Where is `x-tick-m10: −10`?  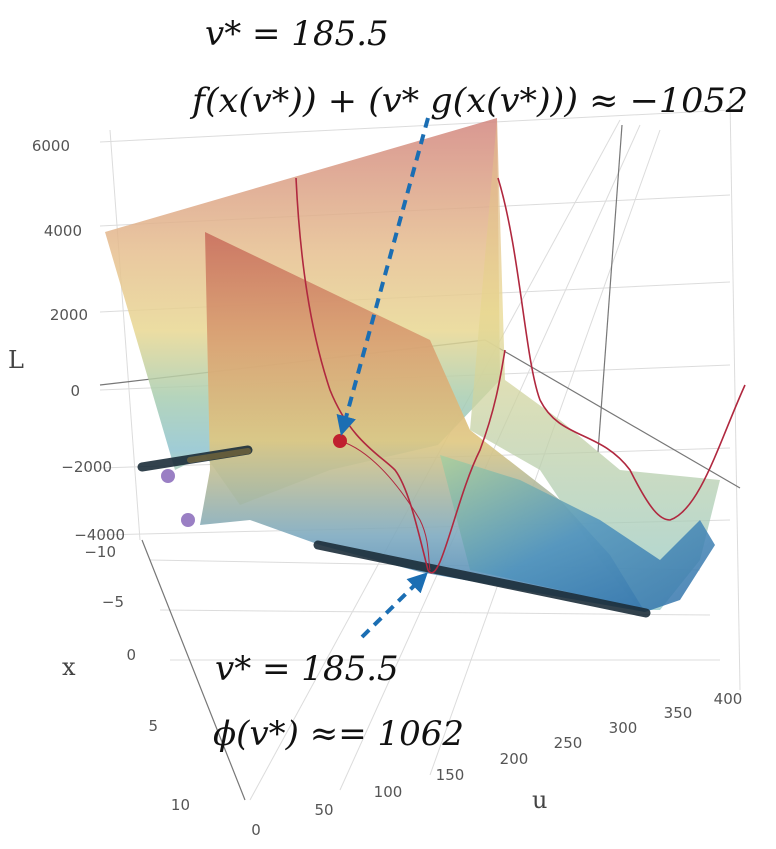 x-tick-m10: −10 is located at coordinates (100, 552).